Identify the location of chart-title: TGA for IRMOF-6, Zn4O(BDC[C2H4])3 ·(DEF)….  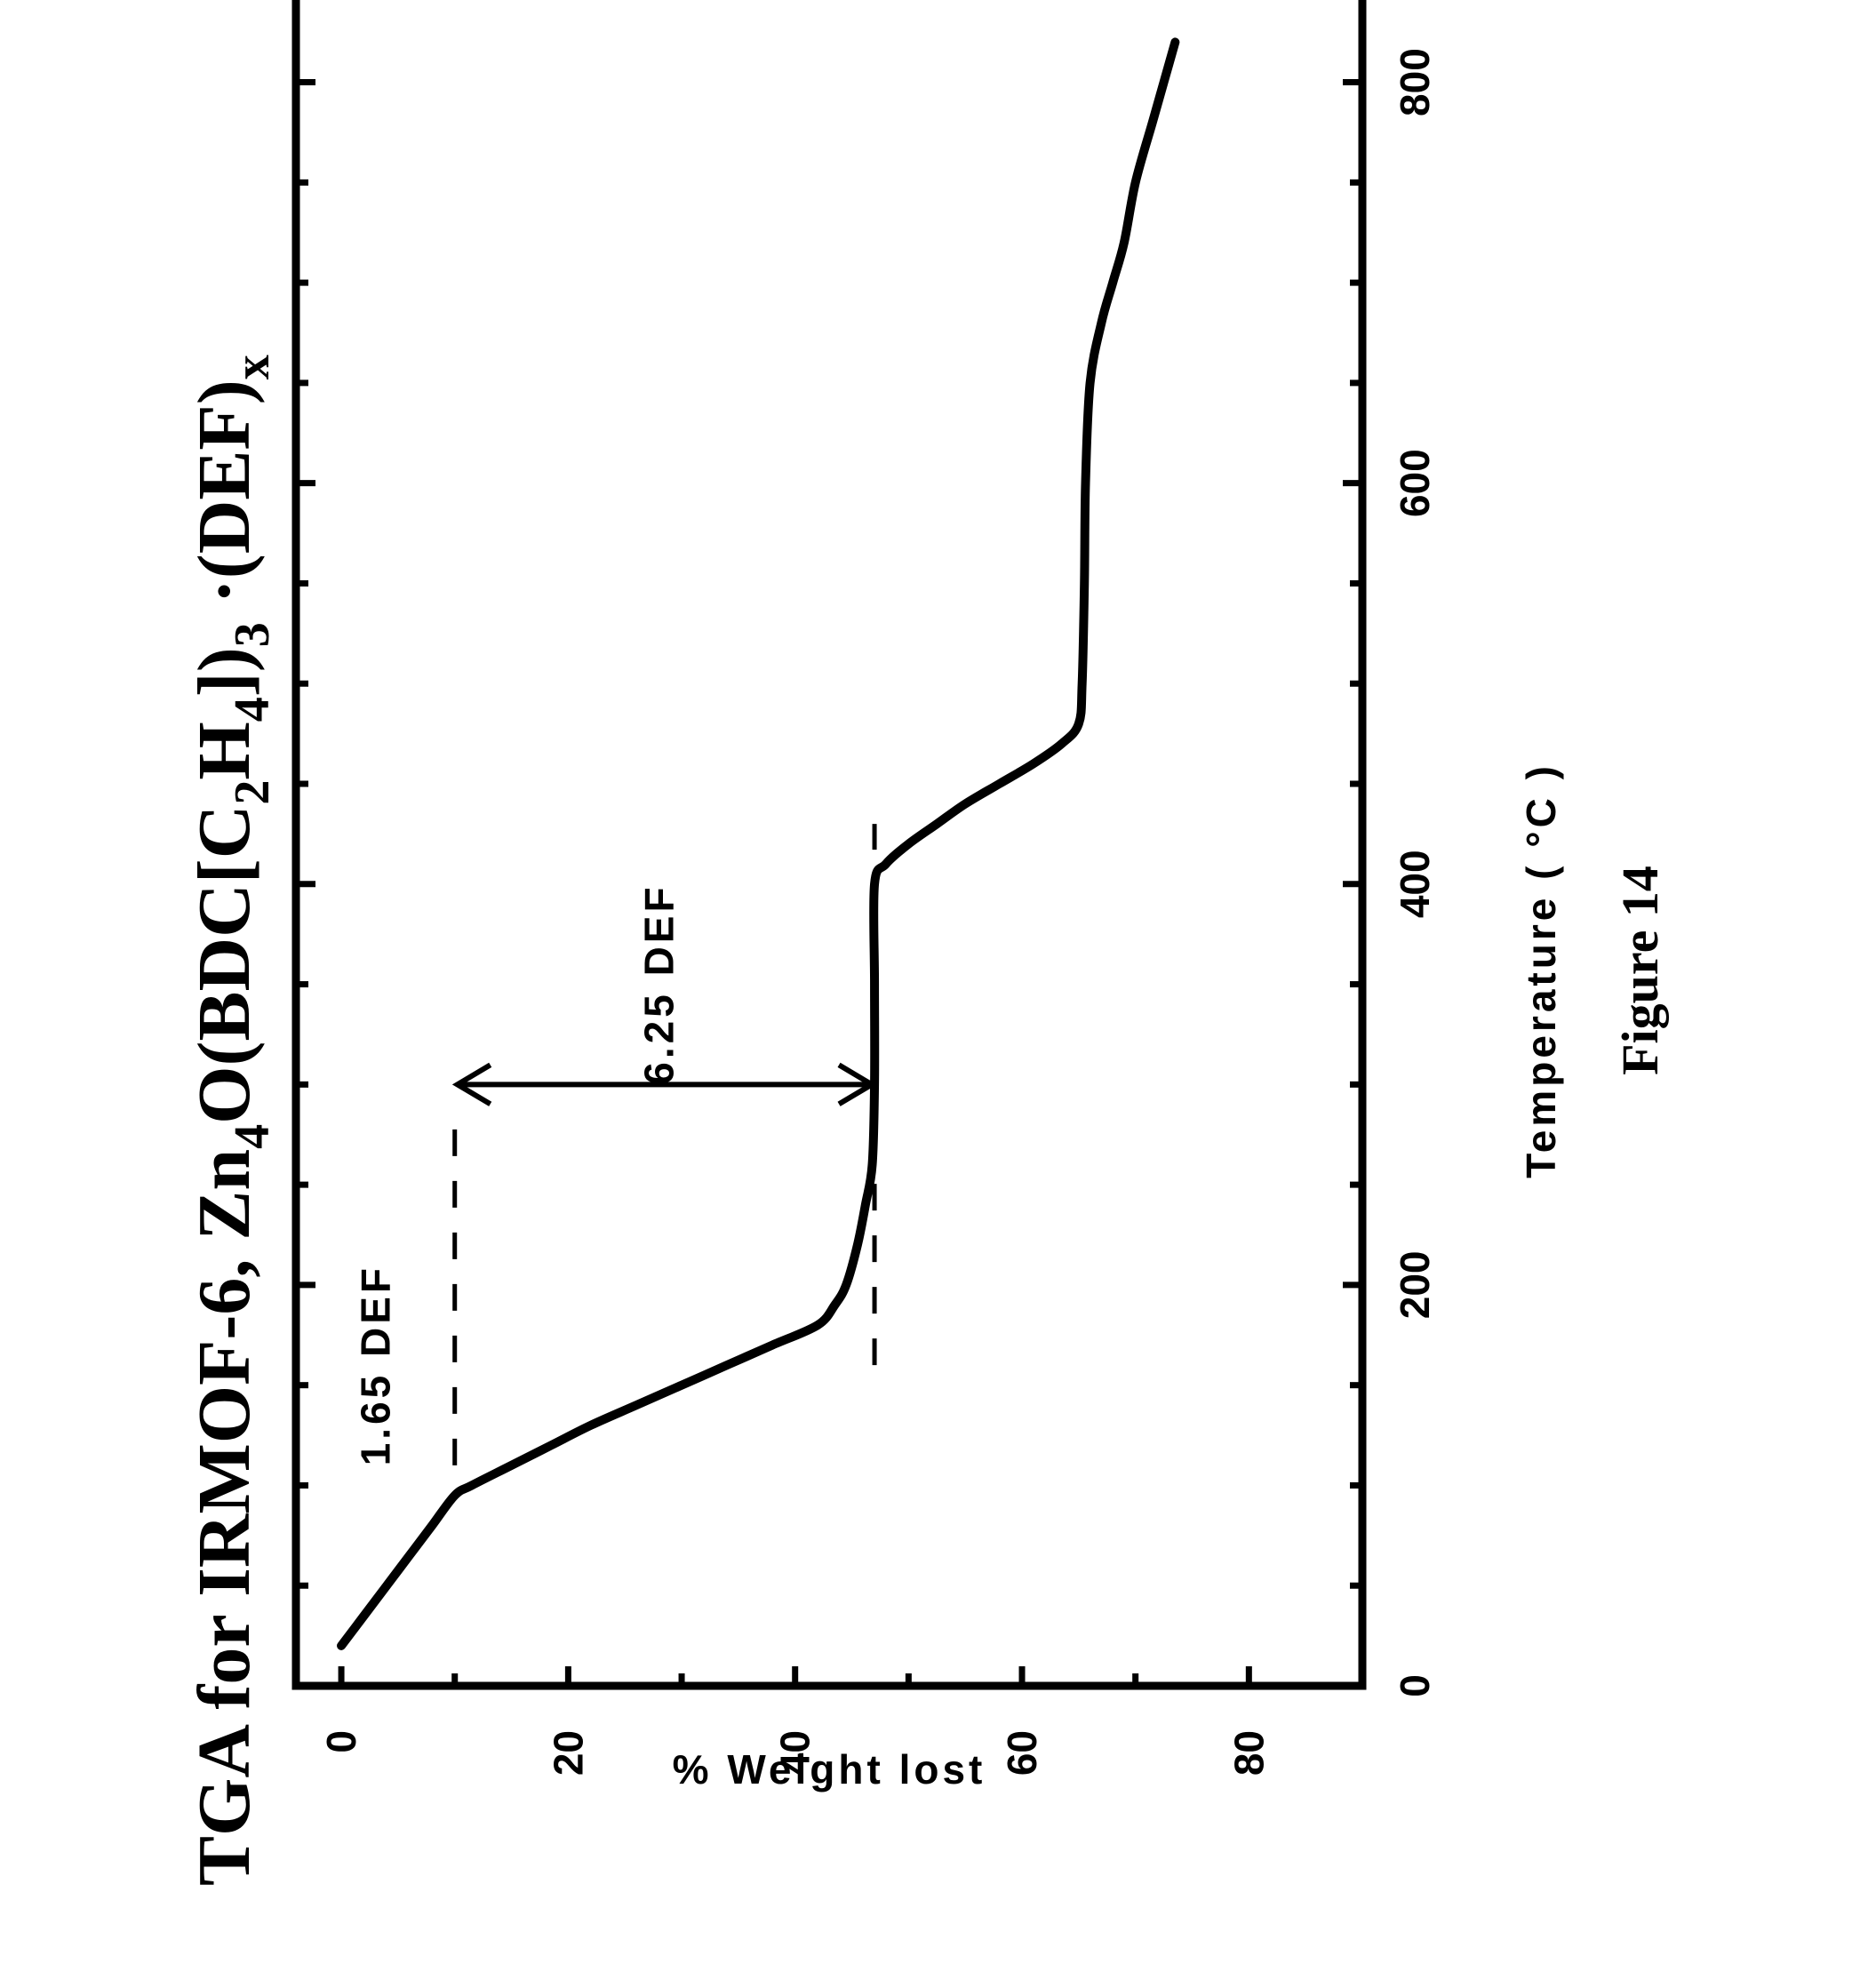
(231, 1120).